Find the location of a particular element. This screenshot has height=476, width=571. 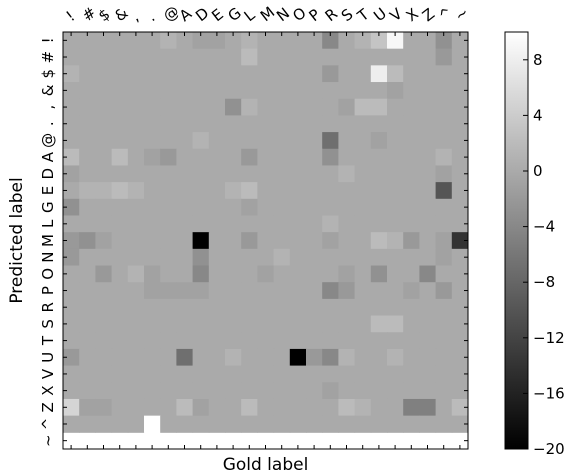

y-tick-label: , is located at coordinates (48, 107).